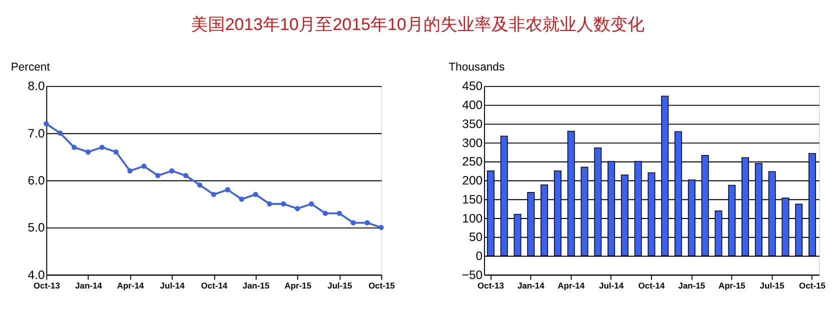 Image resolution: width=835 pixels, height=325 pixels. What do you see at coordinates (472, 105) in the screenshot?
I see `y-tick-label: 400` at bounding box center [472, 105].